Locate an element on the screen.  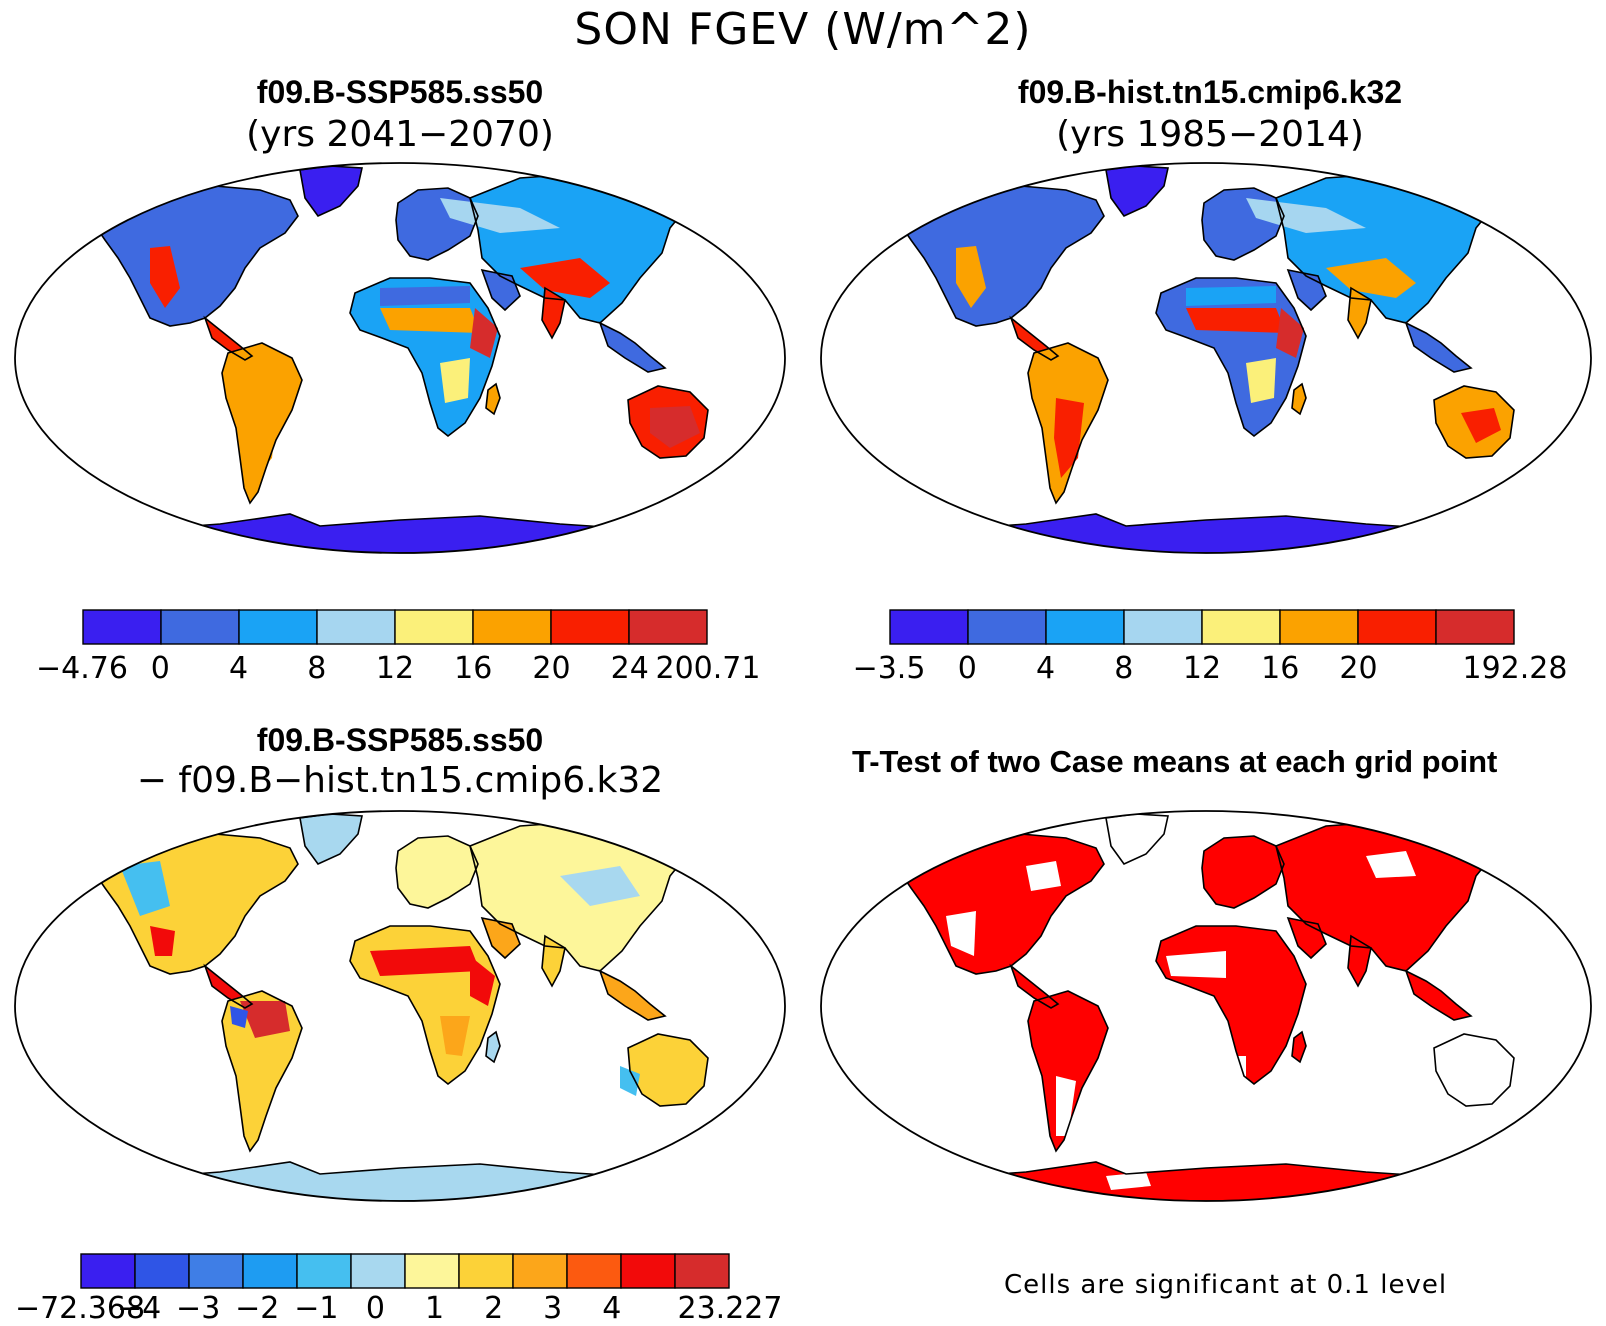
colorbar-tick-label: 16 is located at coordinates (1280, 668).